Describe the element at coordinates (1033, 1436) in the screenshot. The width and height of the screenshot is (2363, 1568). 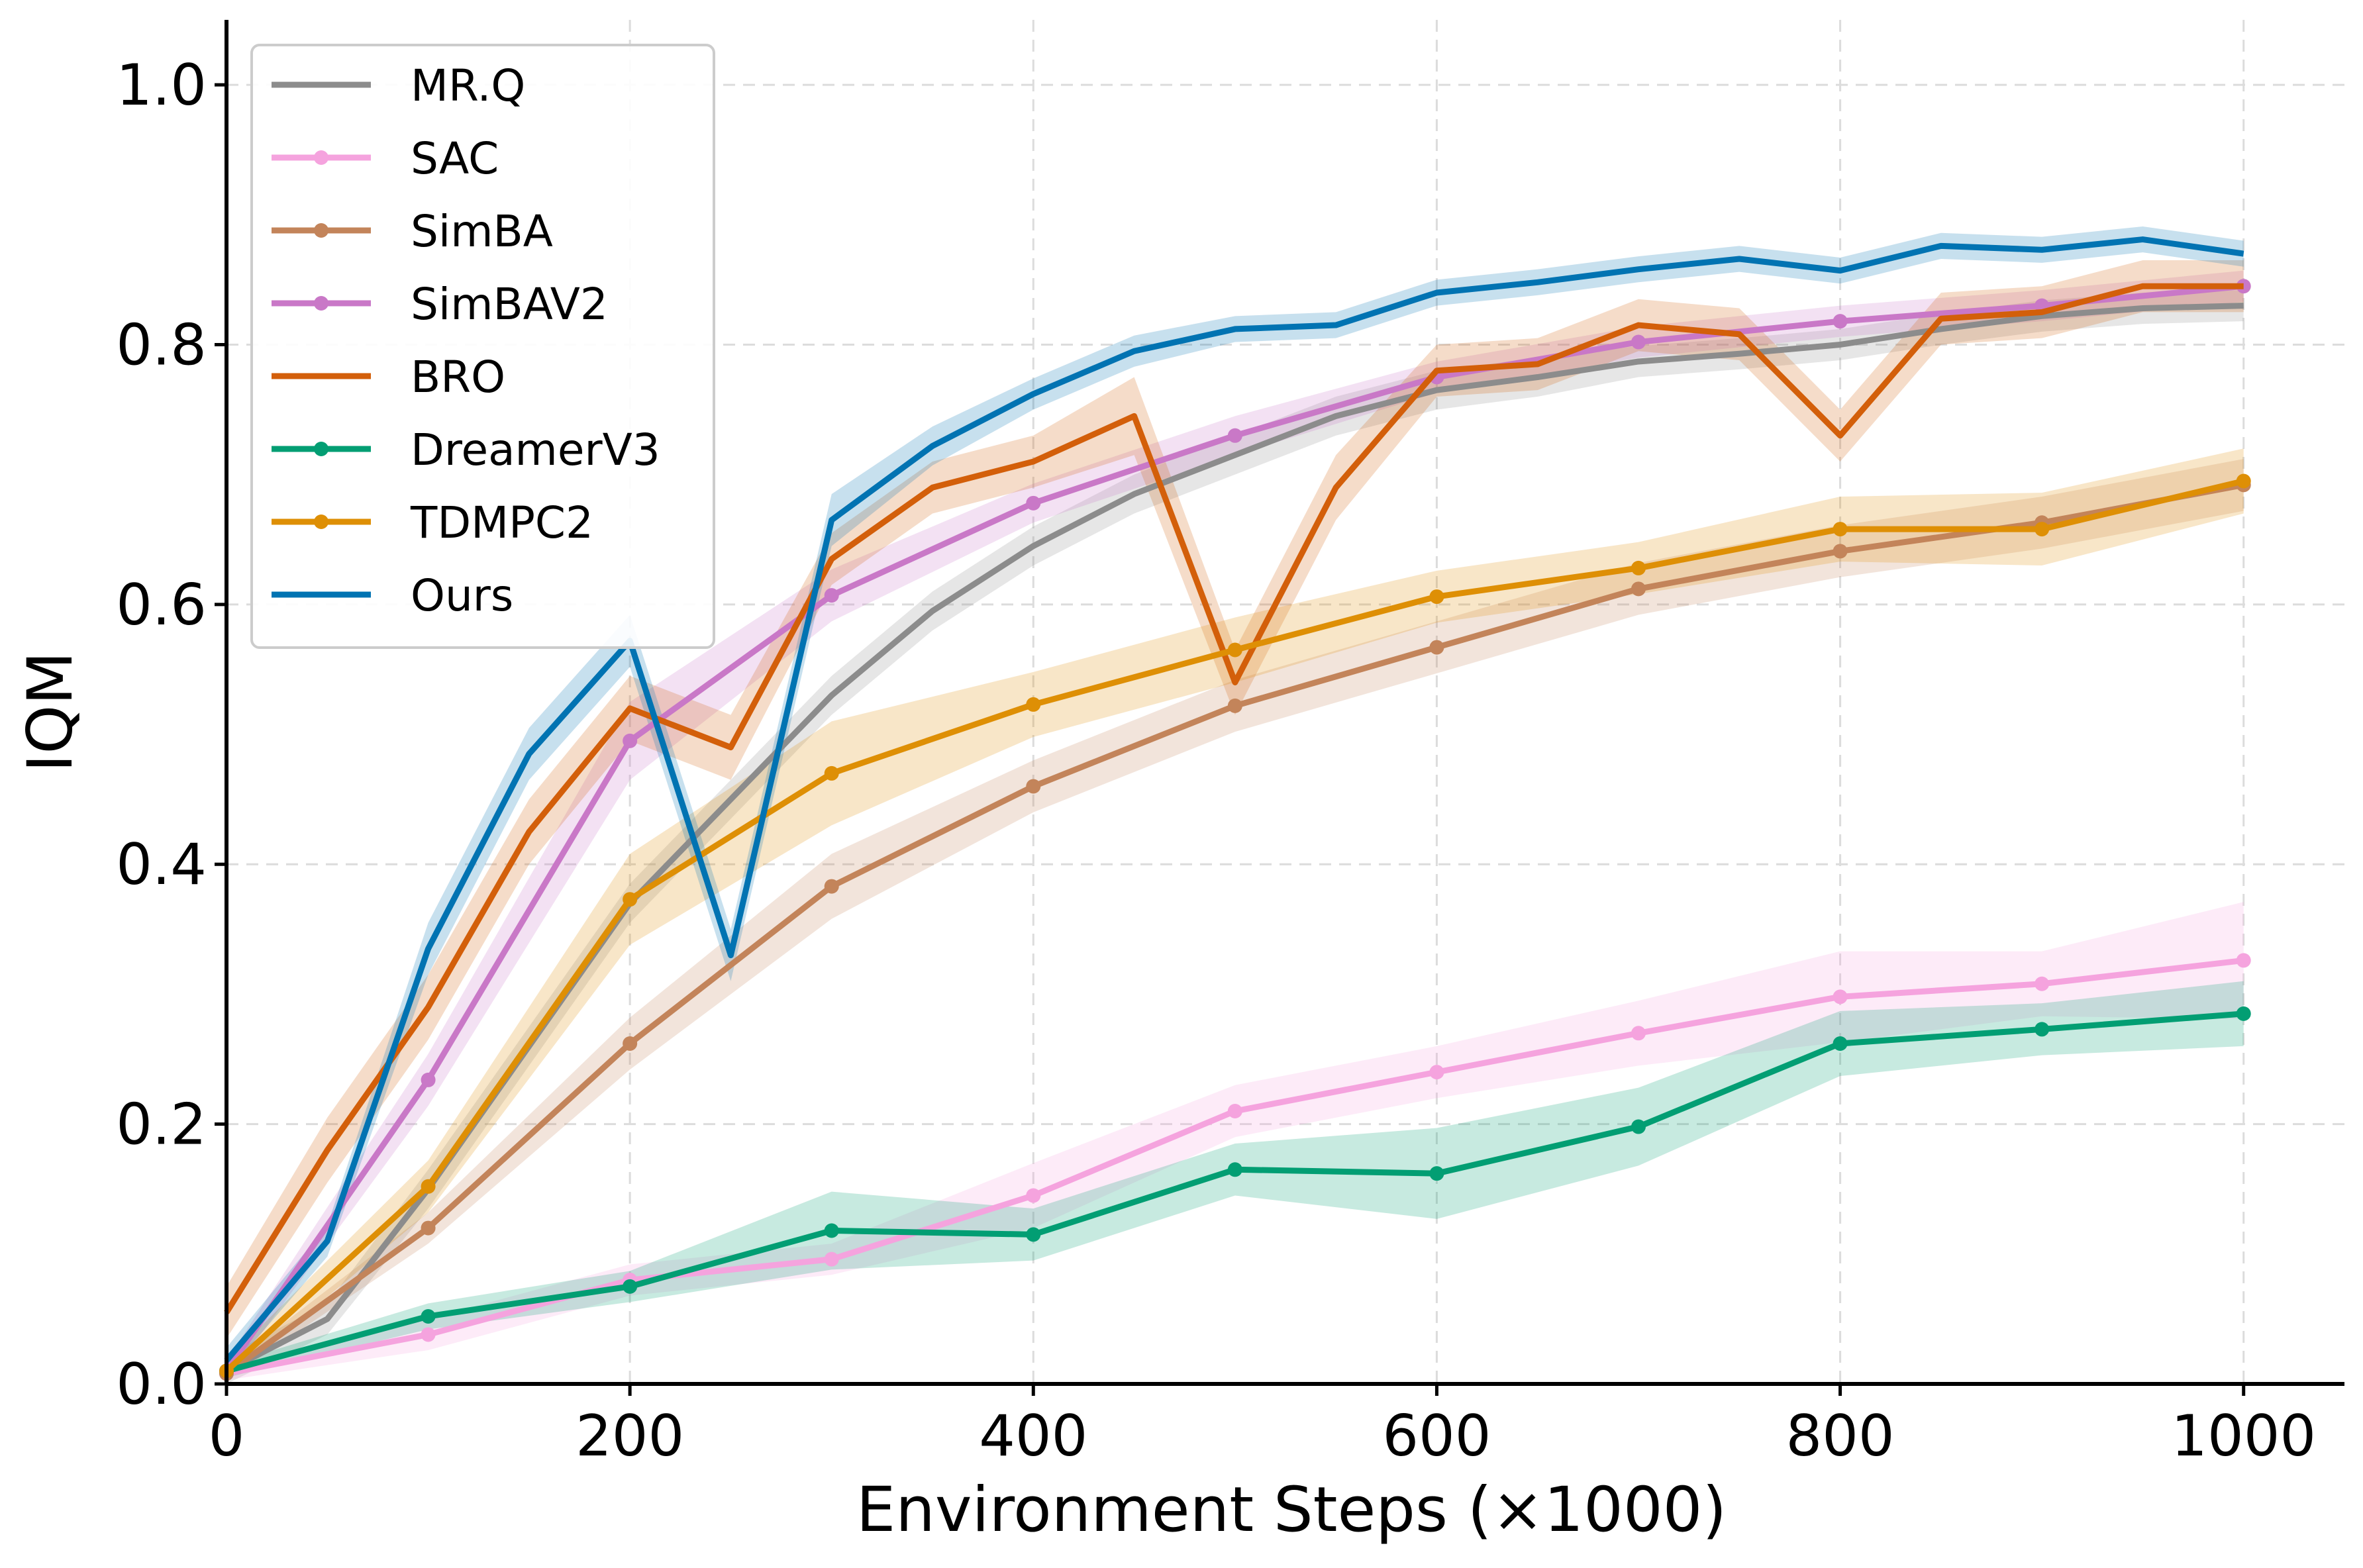
I see `x-tick-label: 400` at that location.